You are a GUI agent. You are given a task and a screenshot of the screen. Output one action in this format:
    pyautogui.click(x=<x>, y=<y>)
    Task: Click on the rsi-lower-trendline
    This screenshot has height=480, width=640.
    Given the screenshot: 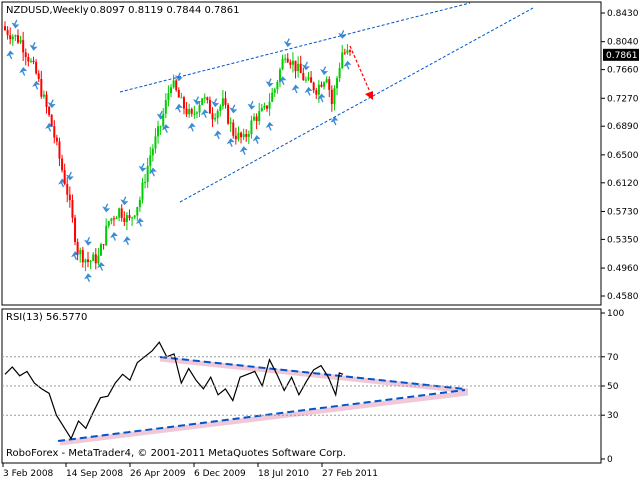 What is the action you would take?
    pyautogui.click(x=261, y=415)
    